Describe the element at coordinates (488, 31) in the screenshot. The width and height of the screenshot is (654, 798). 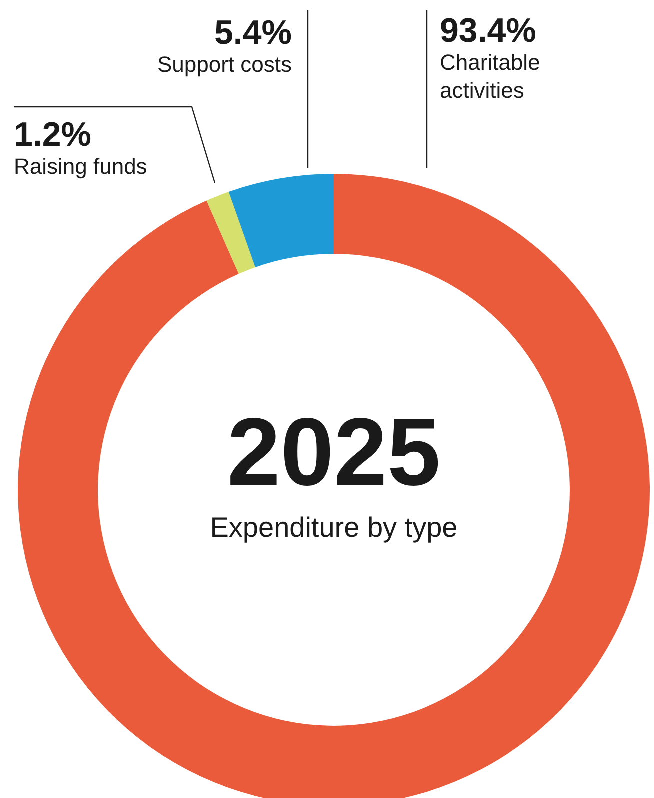
I see `data-label: 93.4%` at that location.